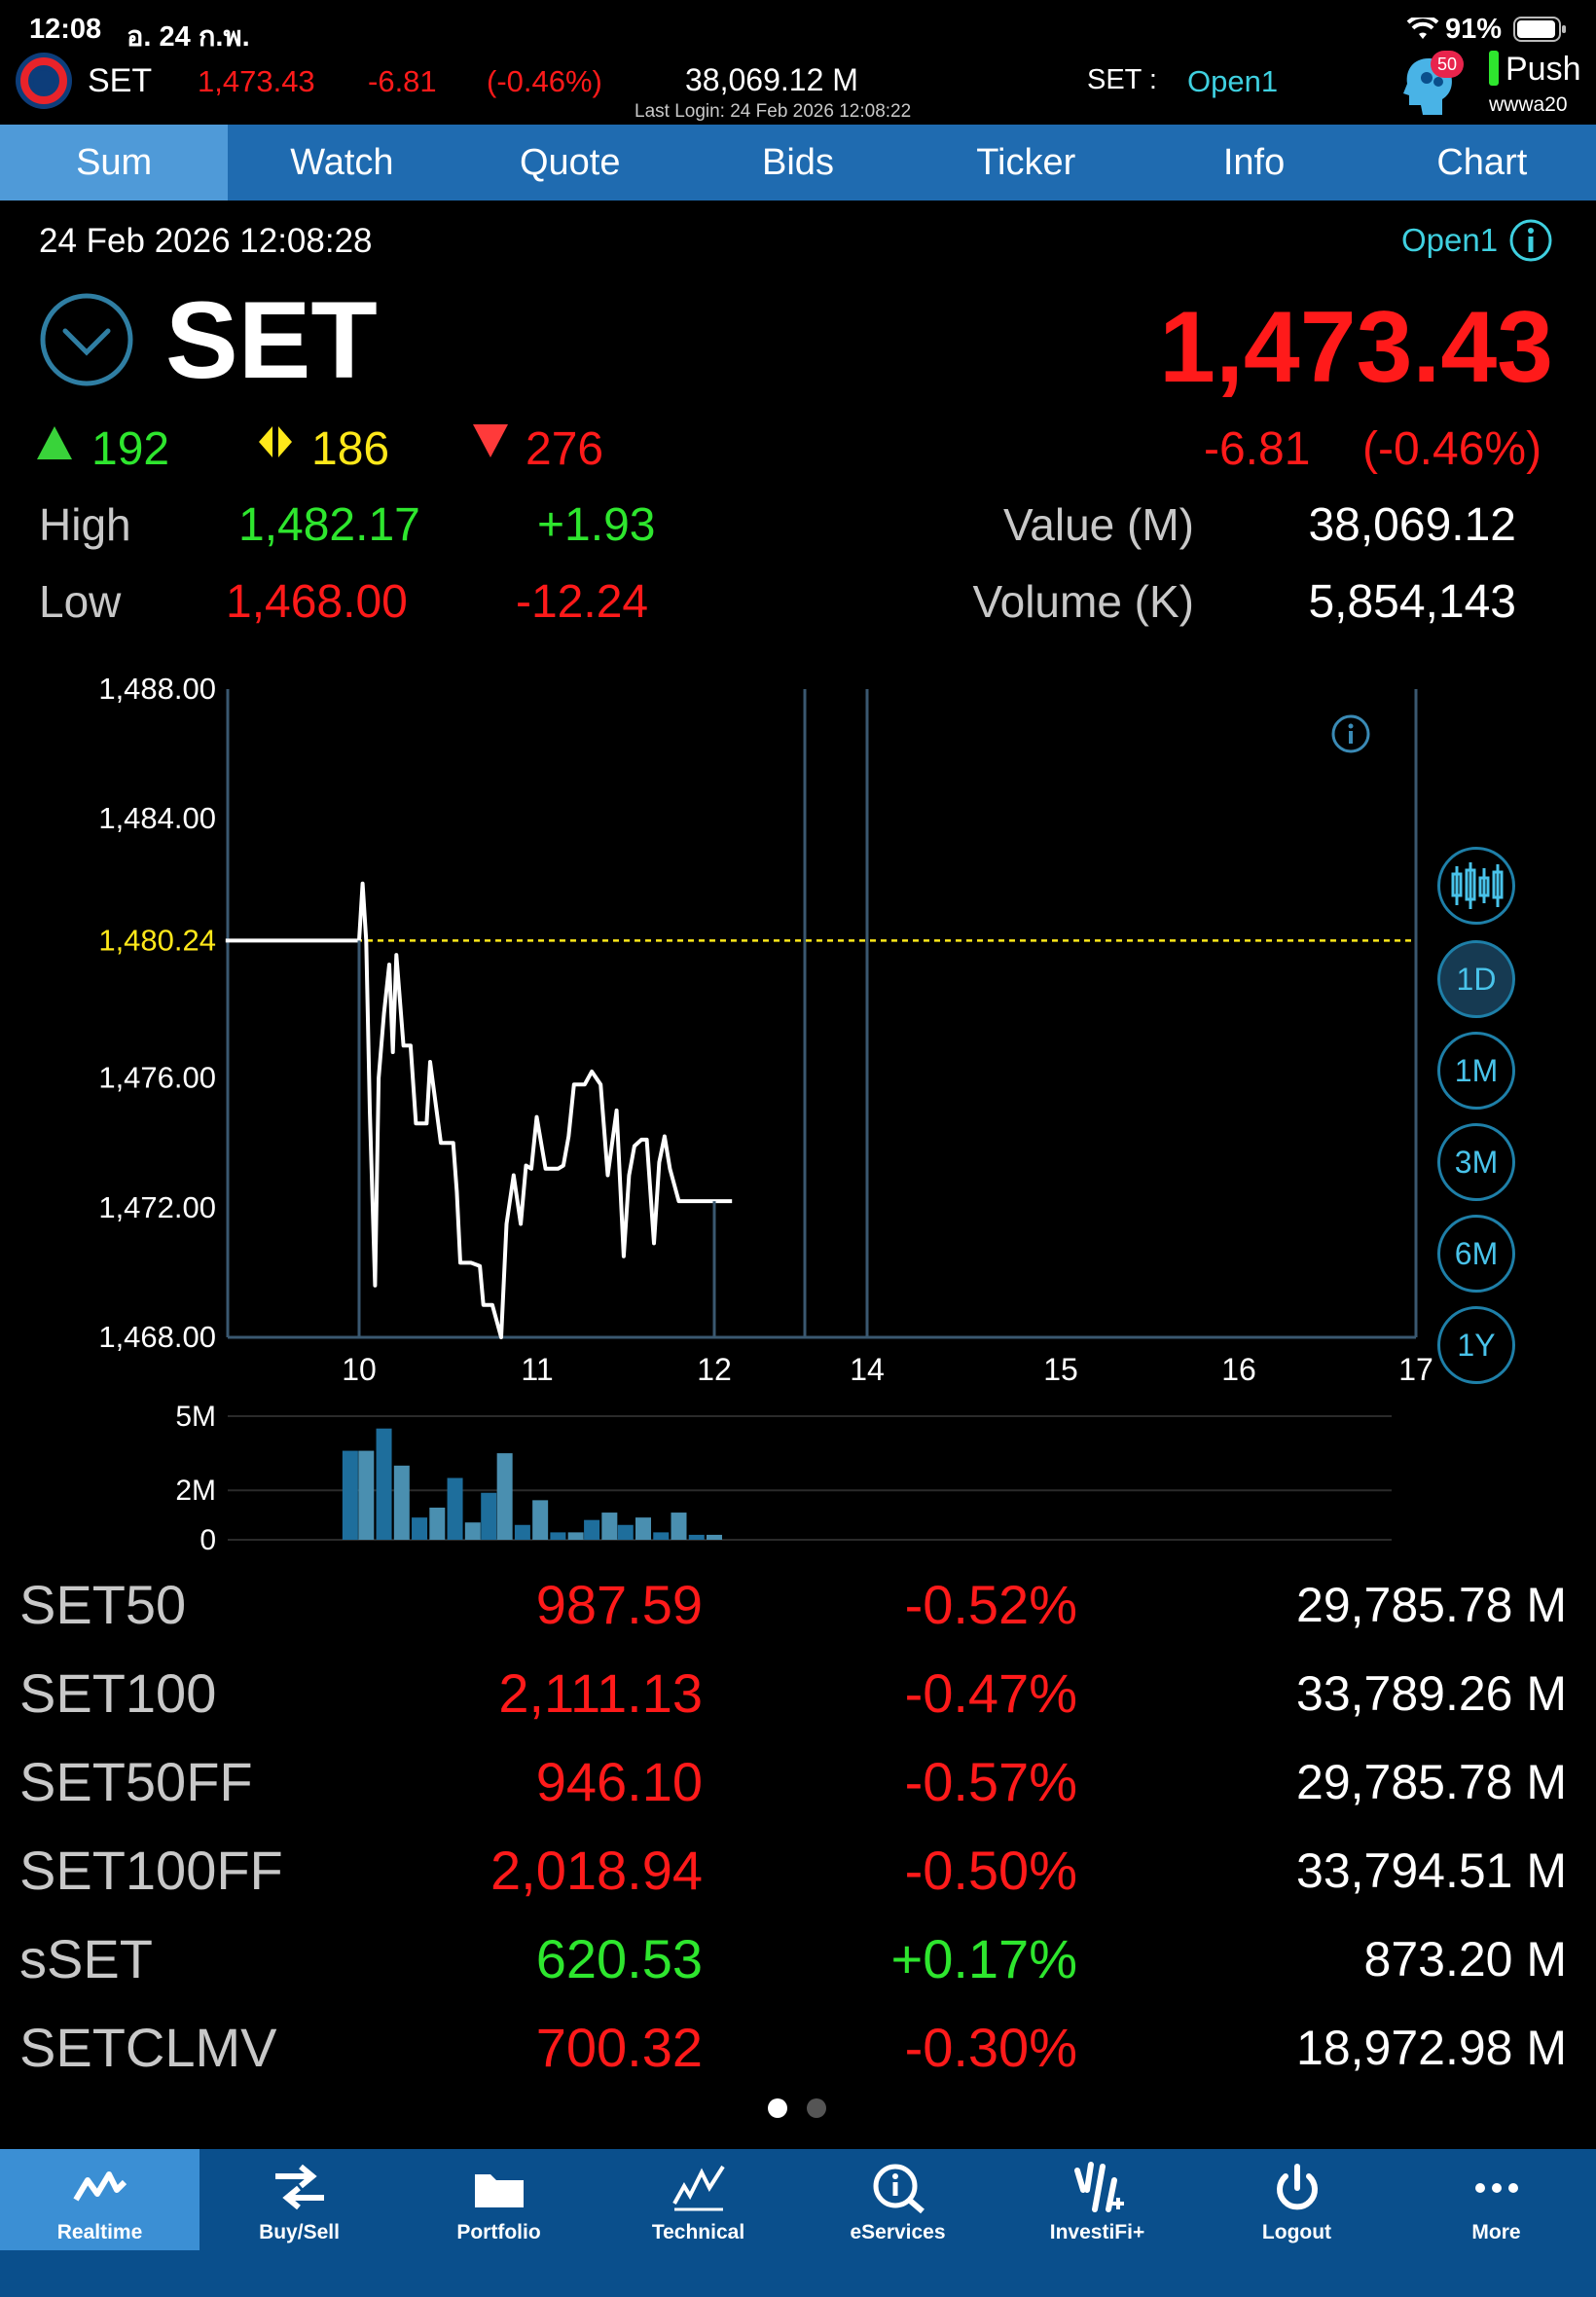  I want to click on index-row: SET100 2,111.13 -0.47% 33,789.26 M, so click(798, 1705).